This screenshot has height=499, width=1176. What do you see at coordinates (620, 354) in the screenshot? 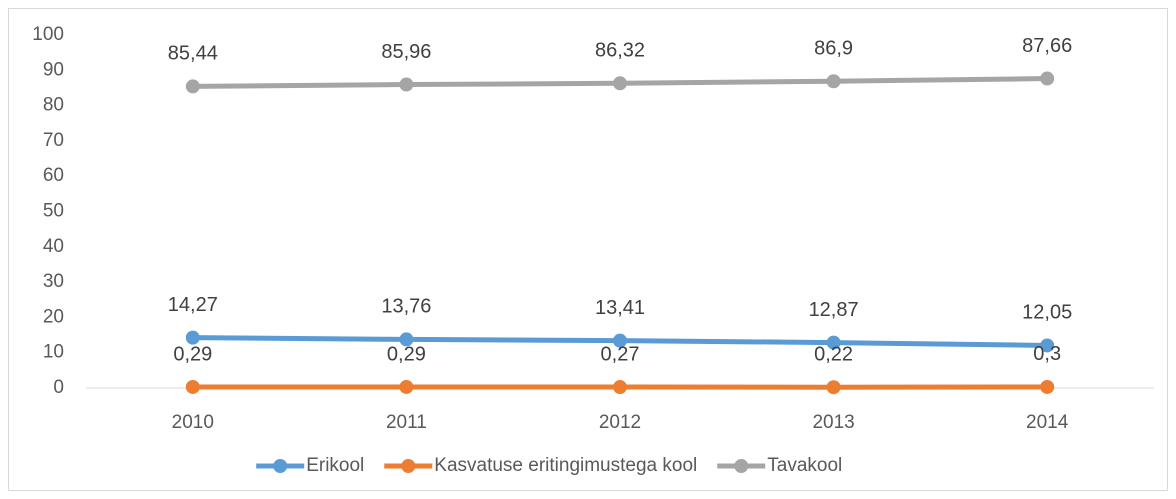
I see `data-label: 0,27` at bounding box center [620, 354].